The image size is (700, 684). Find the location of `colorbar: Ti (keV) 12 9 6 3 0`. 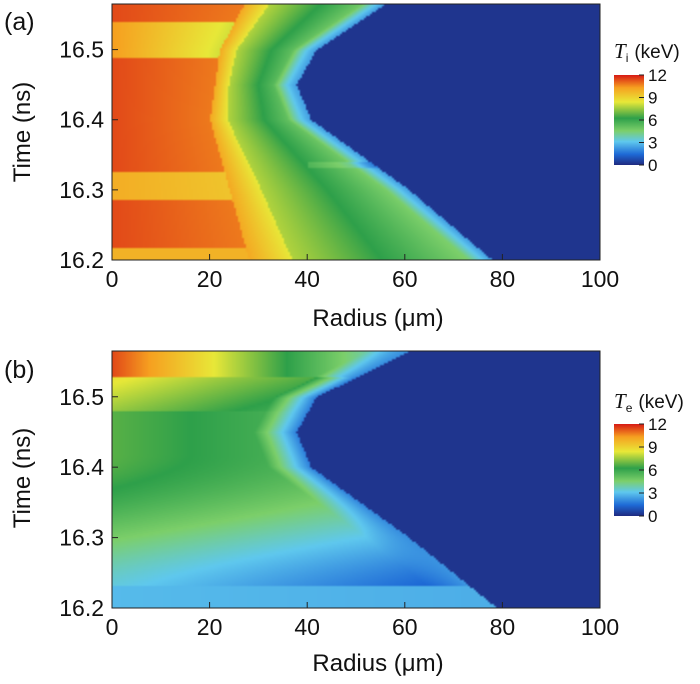

colorbar: Ti (keV) 12 9 6 3 0 is located at coordinates (647, 107).